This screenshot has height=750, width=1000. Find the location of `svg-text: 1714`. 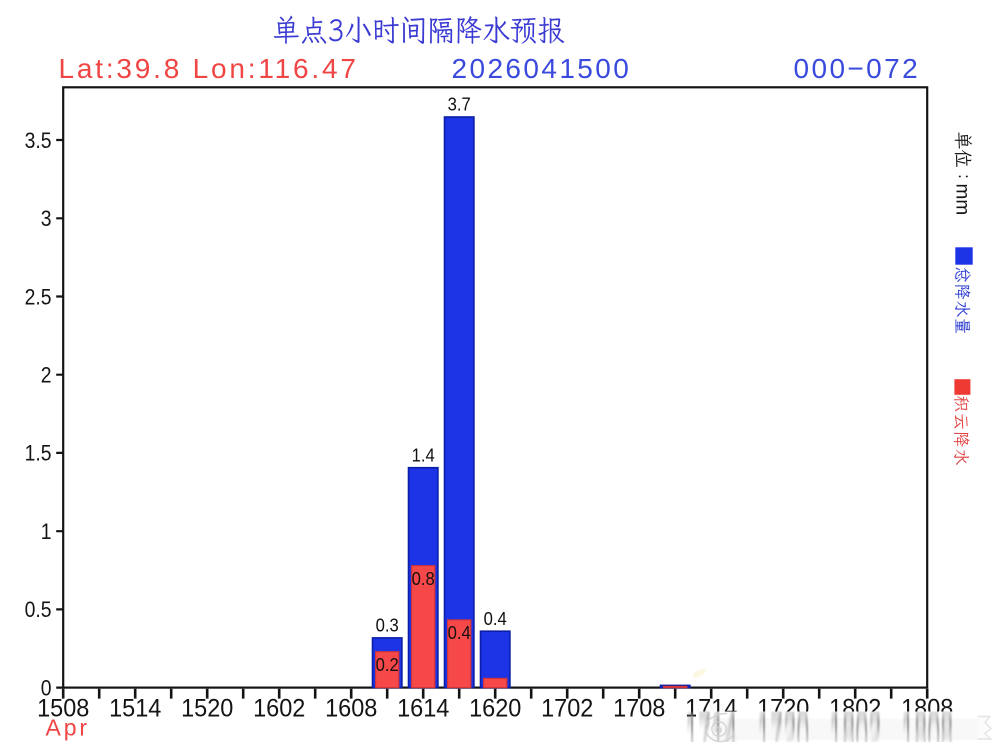

svg-text: 1714 is located at coordinates (711, 725).